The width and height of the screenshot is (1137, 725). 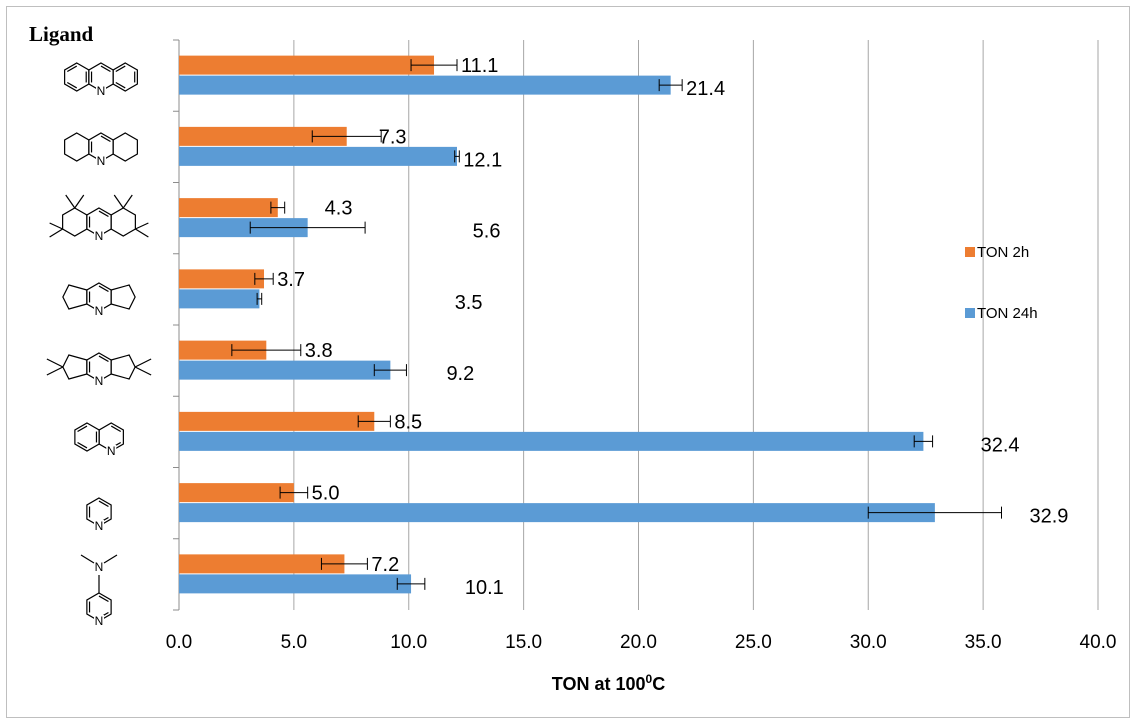 What do you see at coordinates (318, 156) in the screenshot?
I see `bar-24h-octahydroacridine` at bounding box center [318, 156].